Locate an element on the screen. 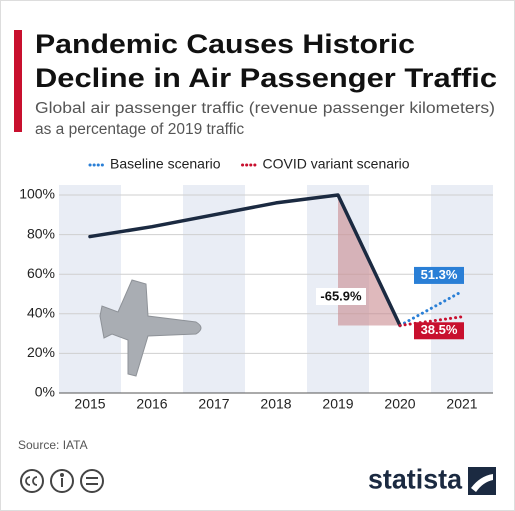 The image size is (515, 511). brand-logo is located at coordinates (482, 481).